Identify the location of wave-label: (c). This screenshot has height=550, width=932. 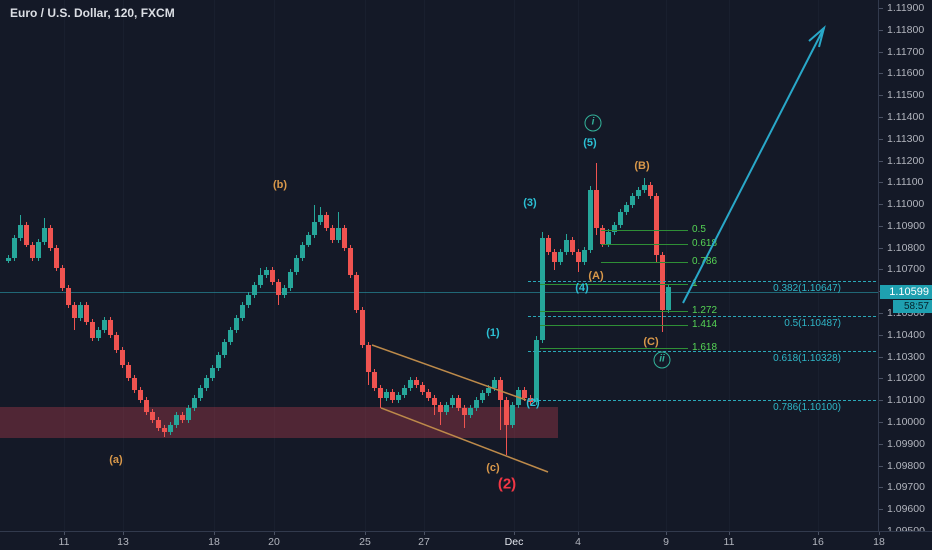
(493, 468).